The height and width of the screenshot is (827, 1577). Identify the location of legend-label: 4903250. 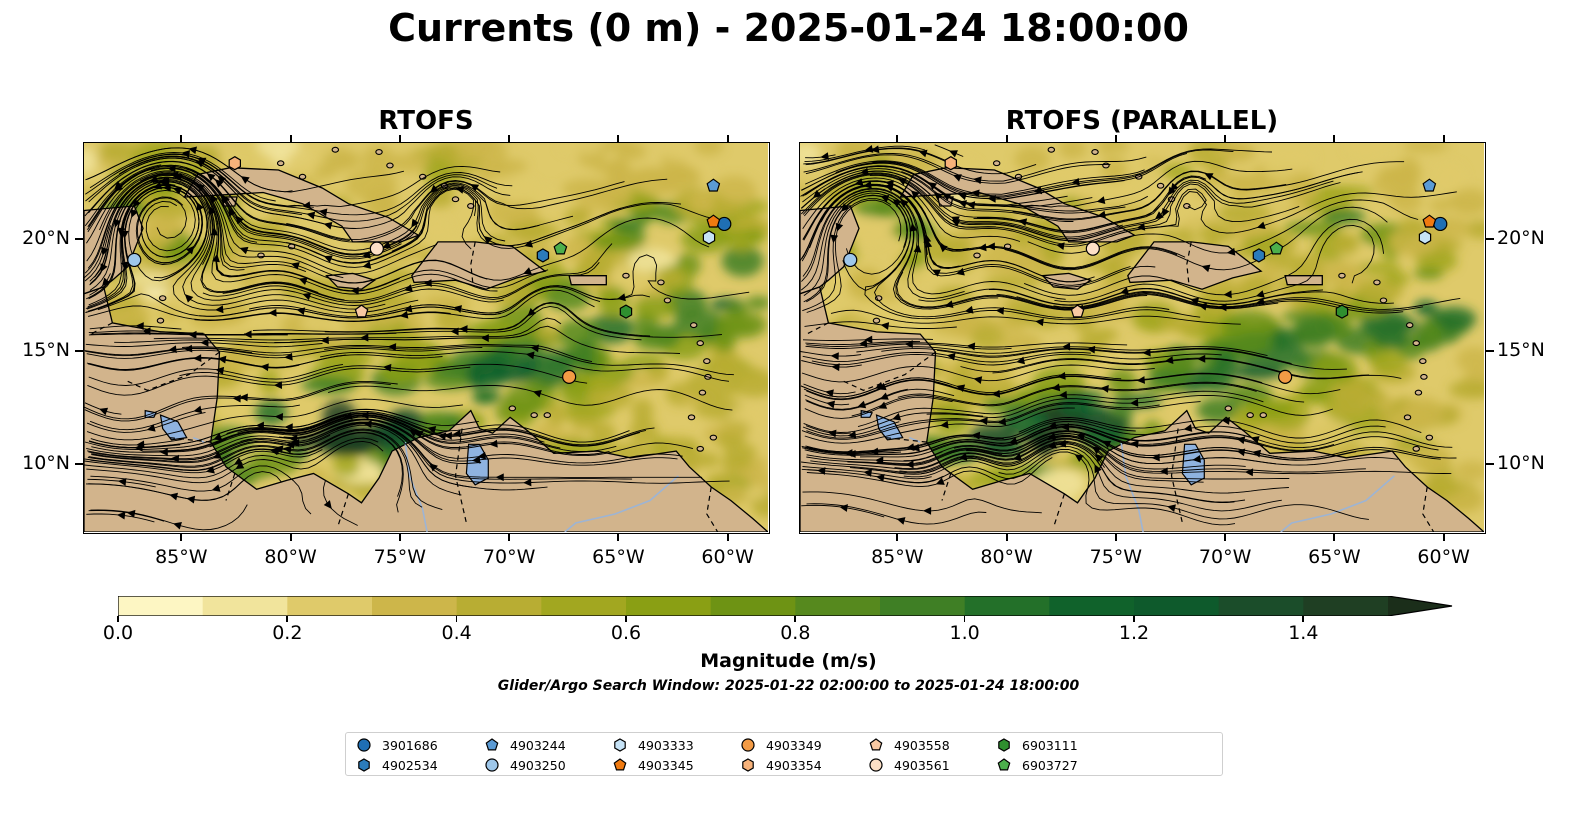
(538, 765).